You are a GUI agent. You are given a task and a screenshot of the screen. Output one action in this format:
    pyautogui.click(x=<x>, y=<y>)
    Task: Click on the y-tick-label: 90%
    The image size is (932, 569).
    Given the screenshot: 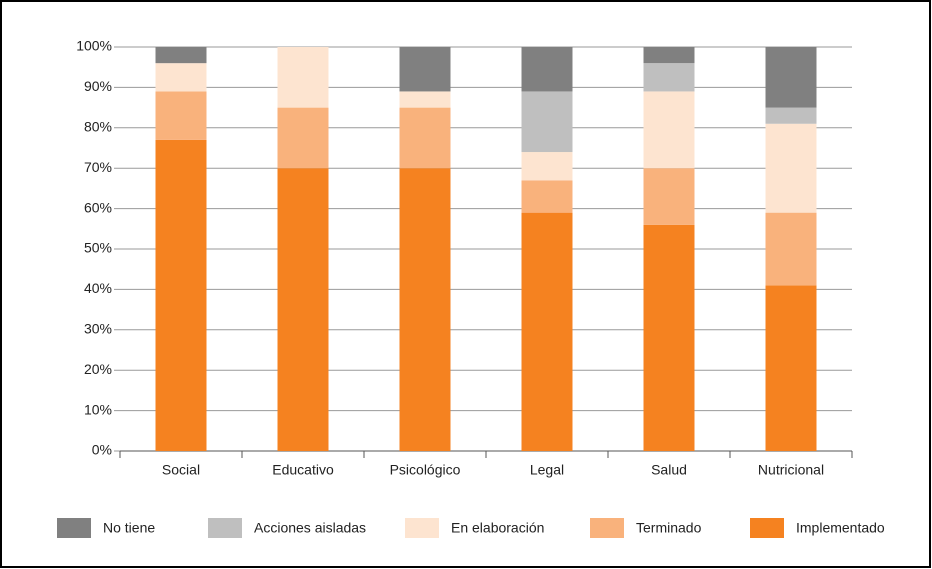 What is the action you would take?
    pyautogui.click(x=98, y=86)
    